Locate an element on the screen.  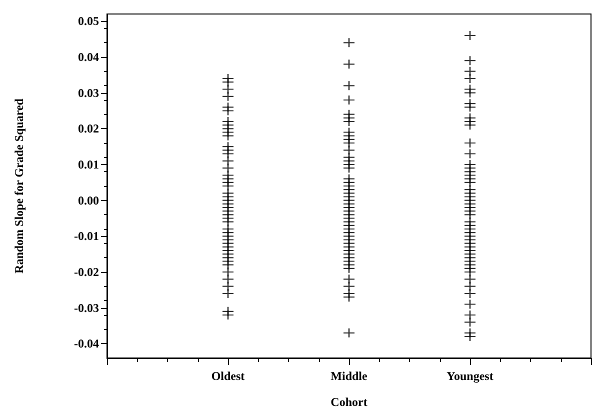
y-tick-label: -0.02 is located at coordinates (86, 272).